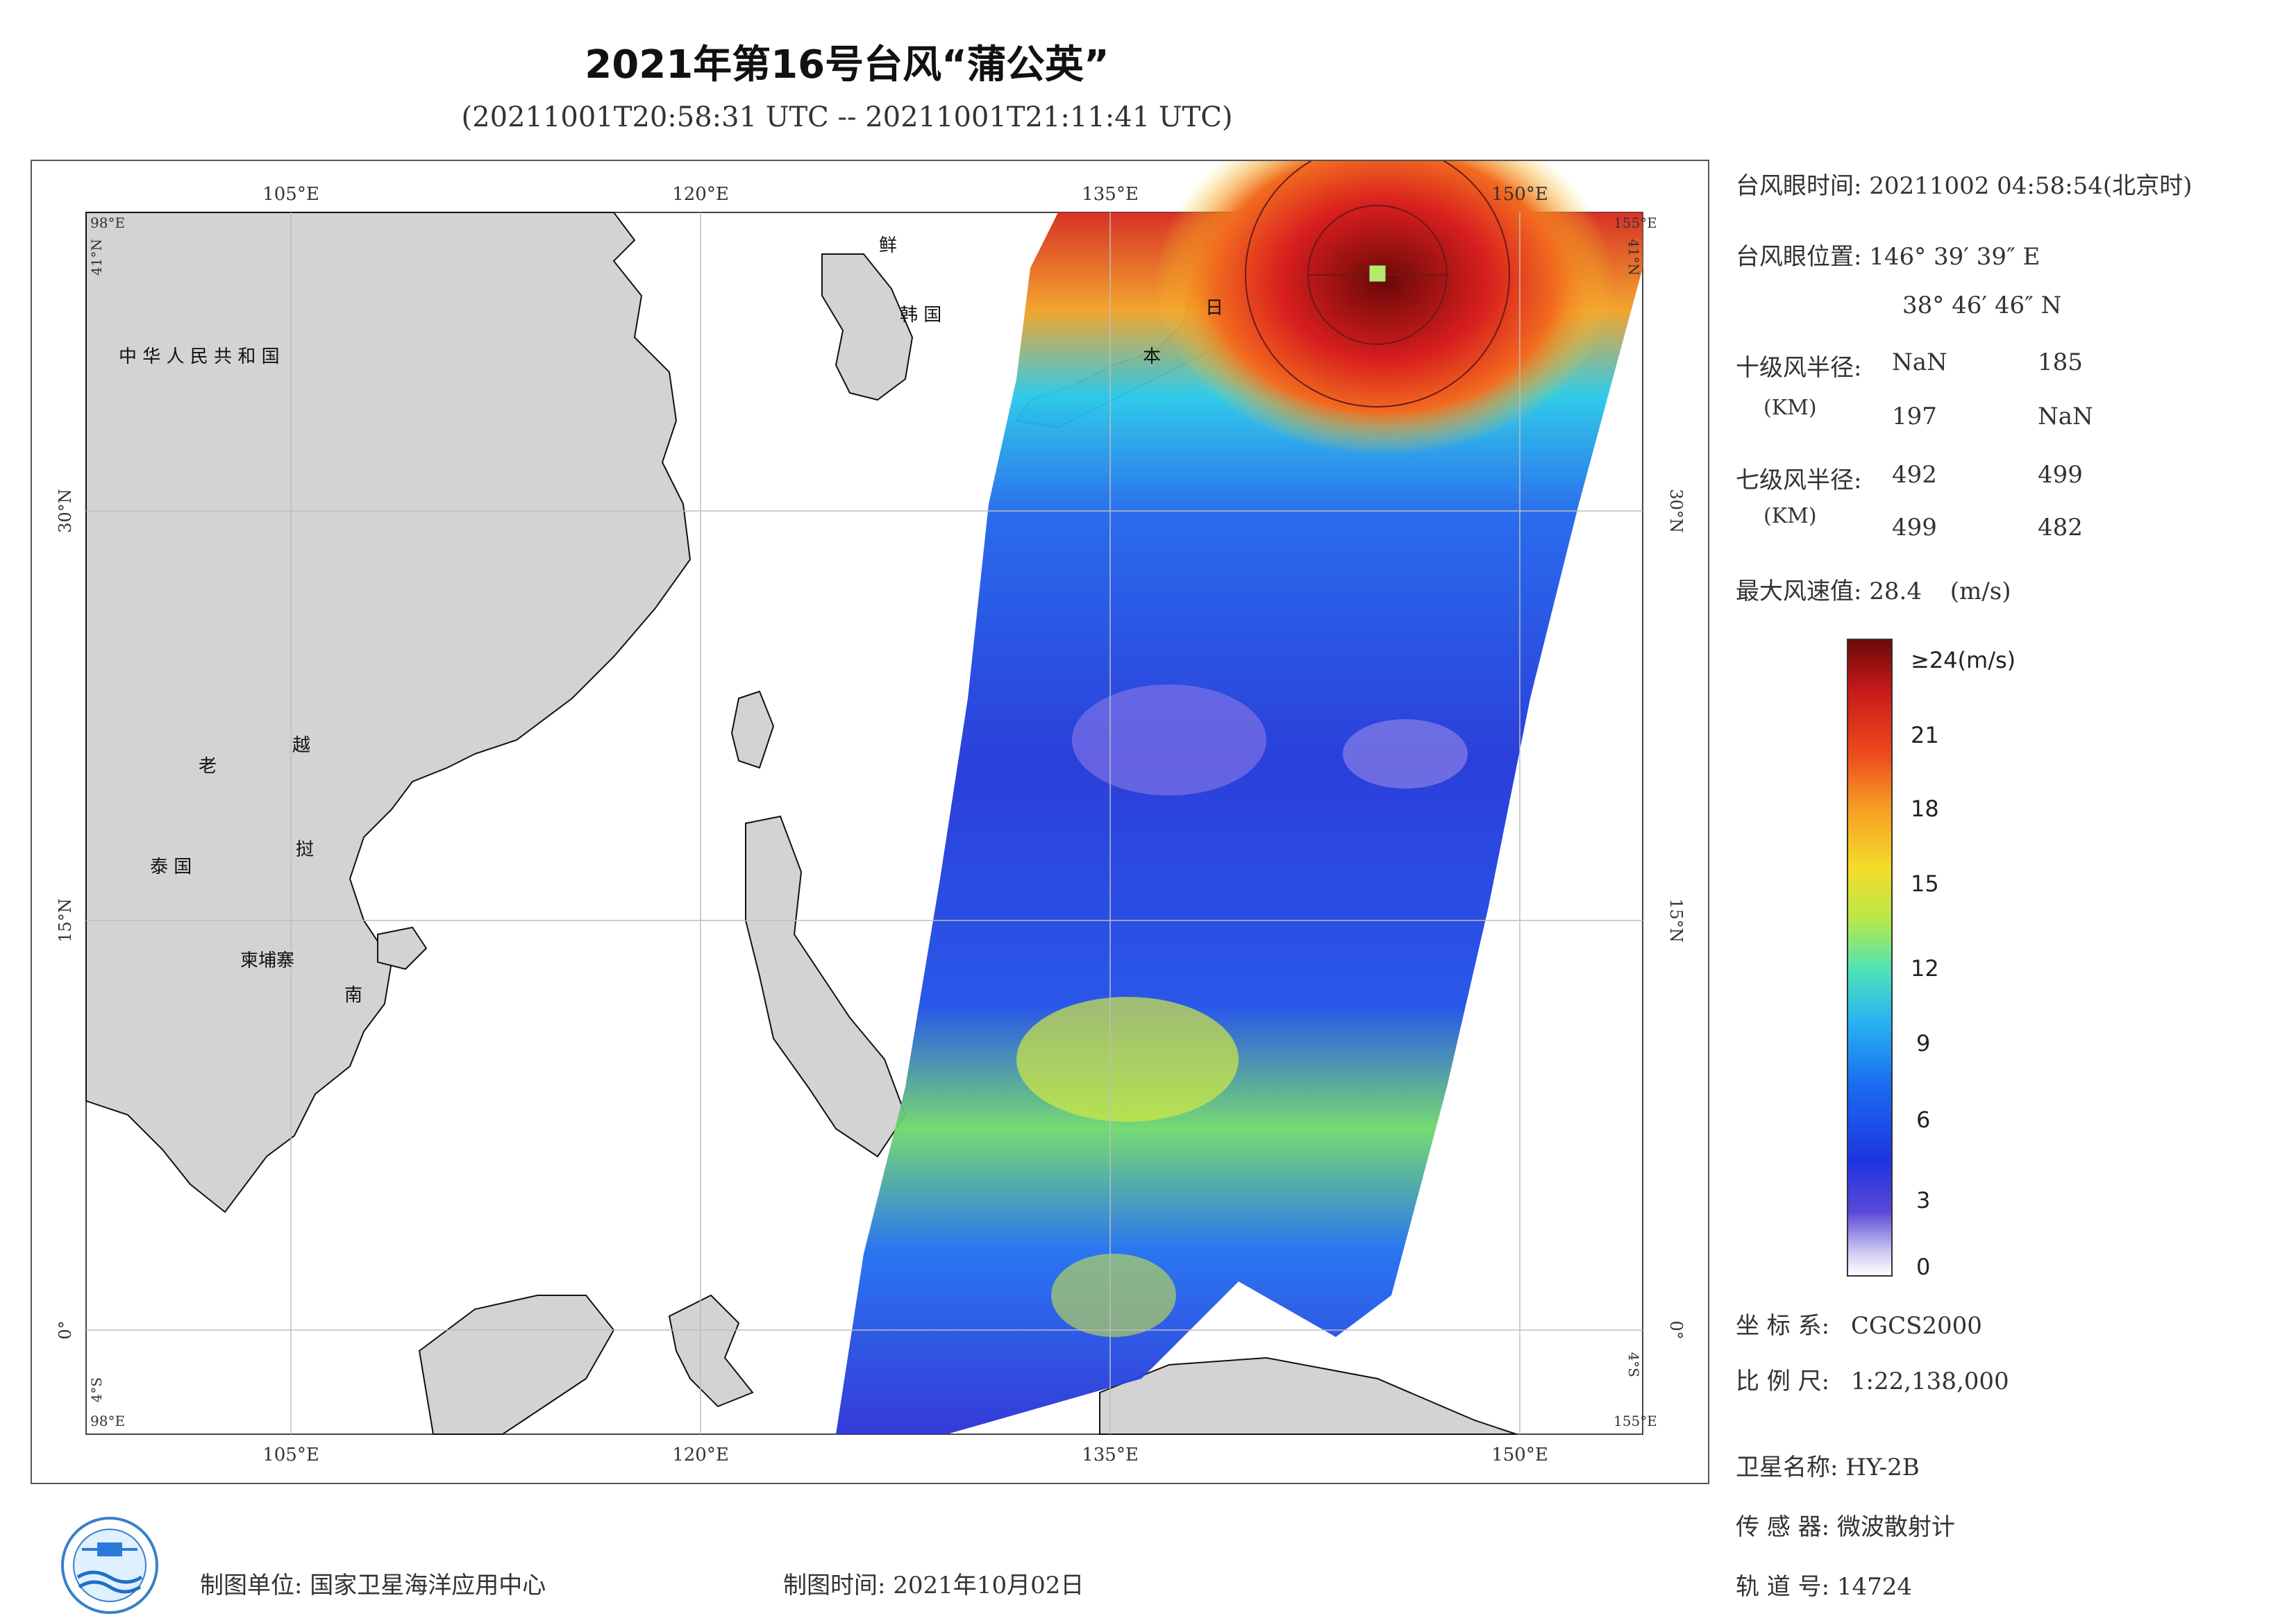 Image resolution: width=2296 pixels, height=1623 pixels. What do you see at coordinates (96, 1389) in the screenshot?
I see `corner-bl-lat: 4°S` at bounding box center [96, 1389].